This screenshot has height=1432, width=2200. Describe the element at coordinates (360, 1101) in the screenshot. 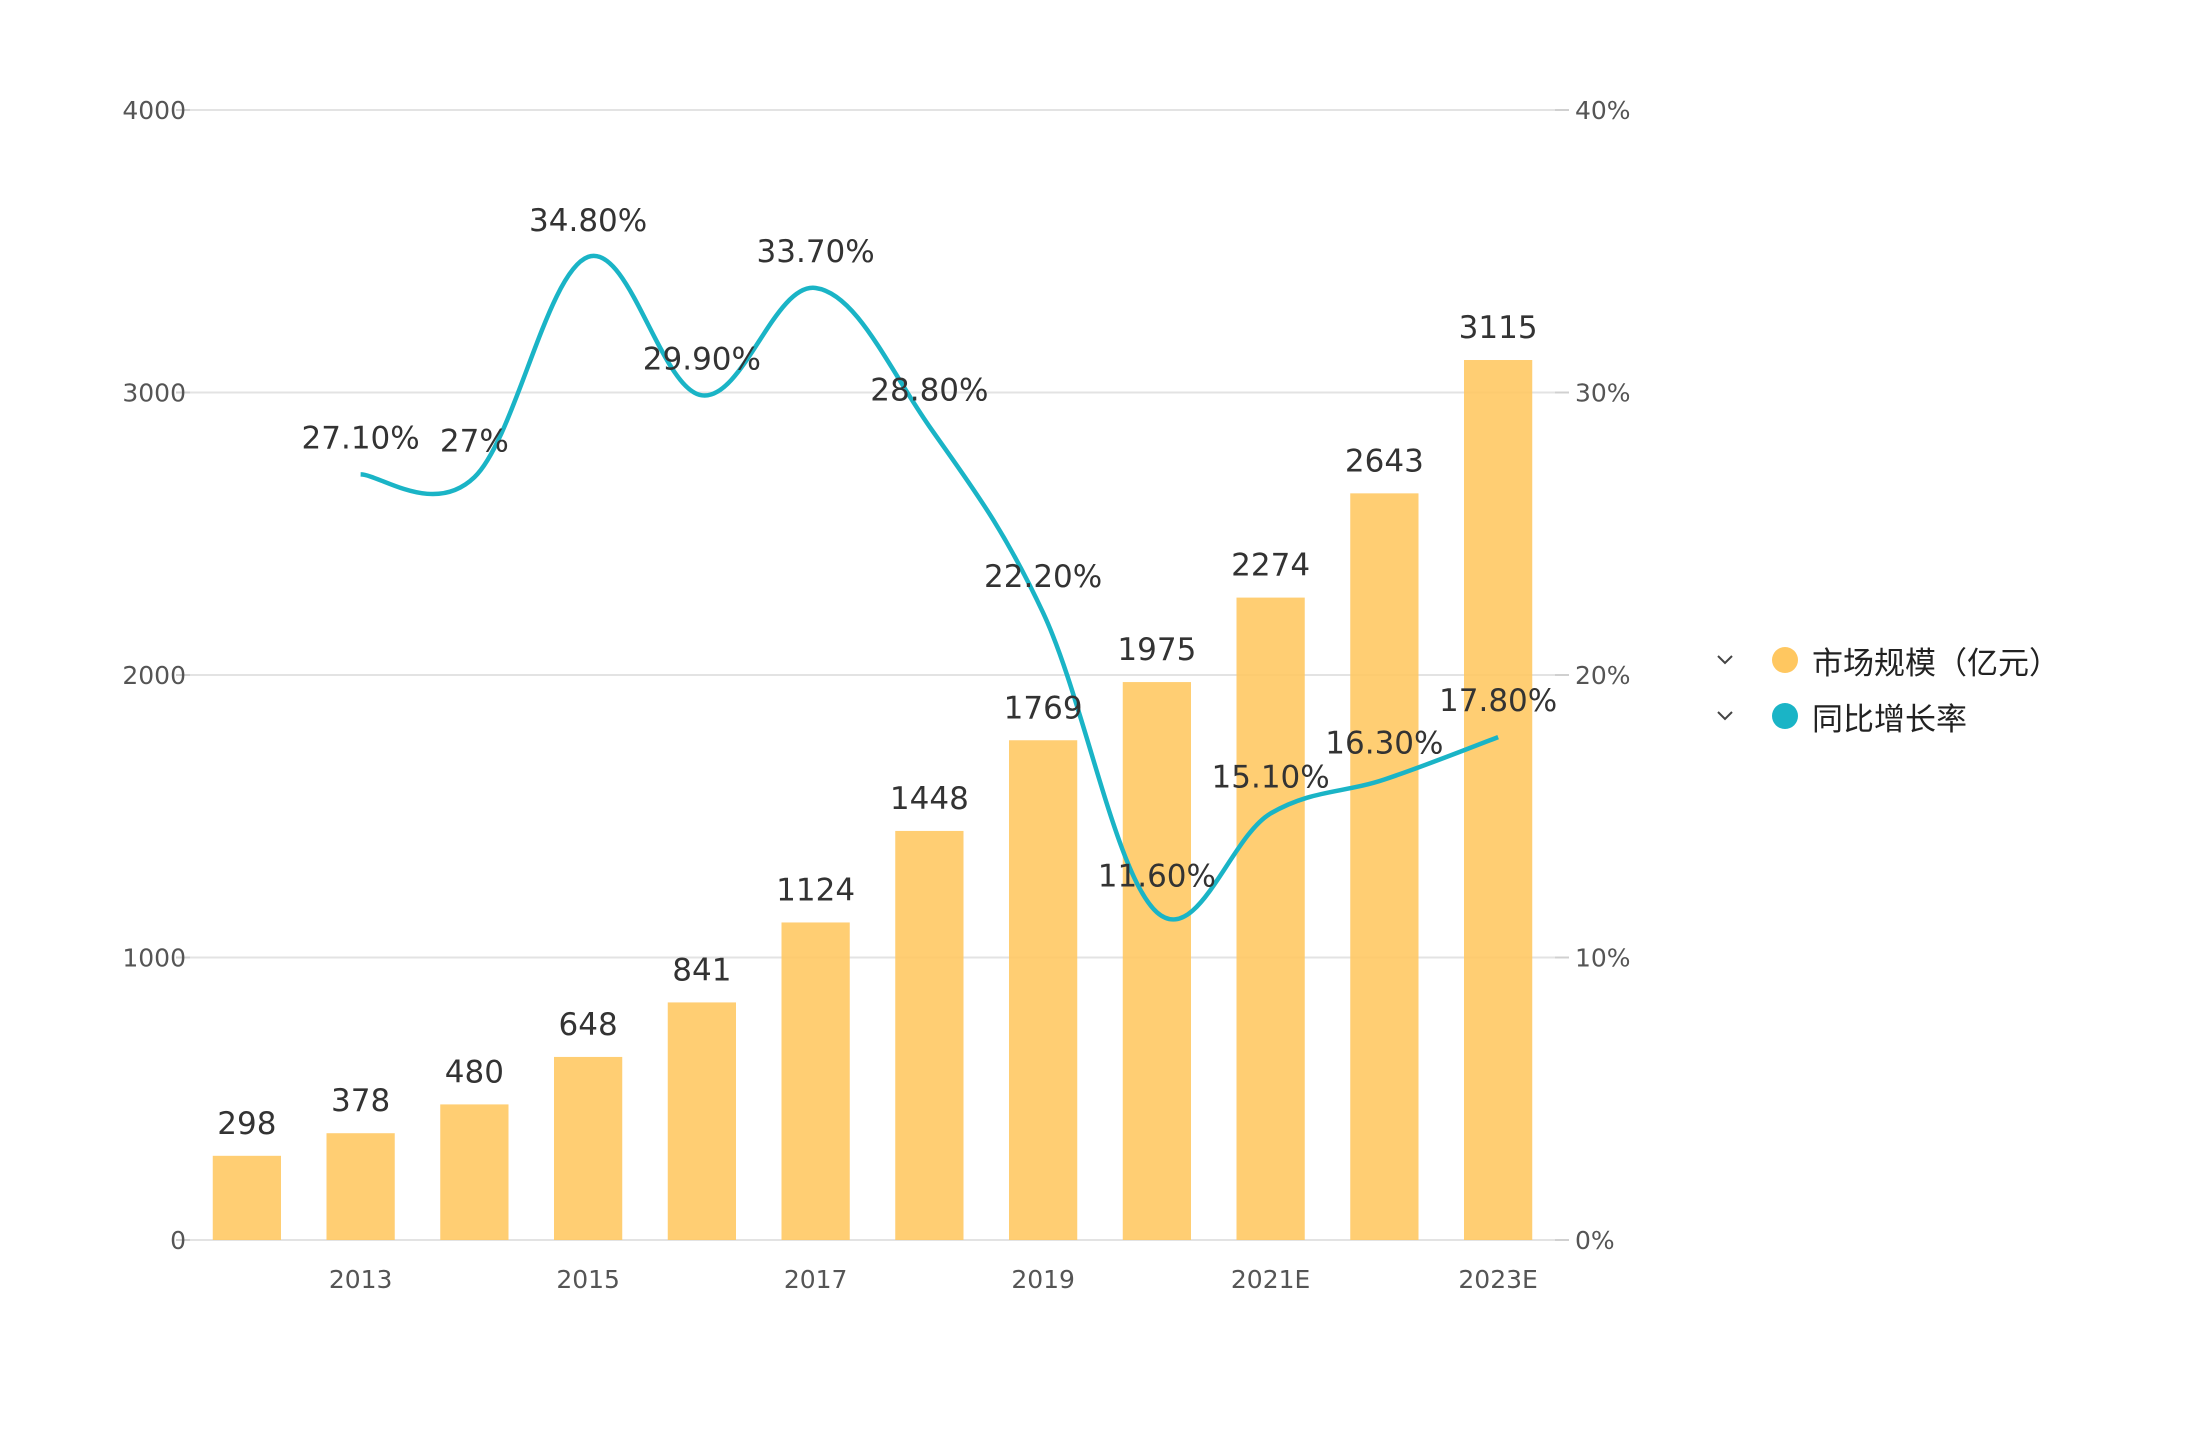

I see `bar-data-label: 378` at that location.